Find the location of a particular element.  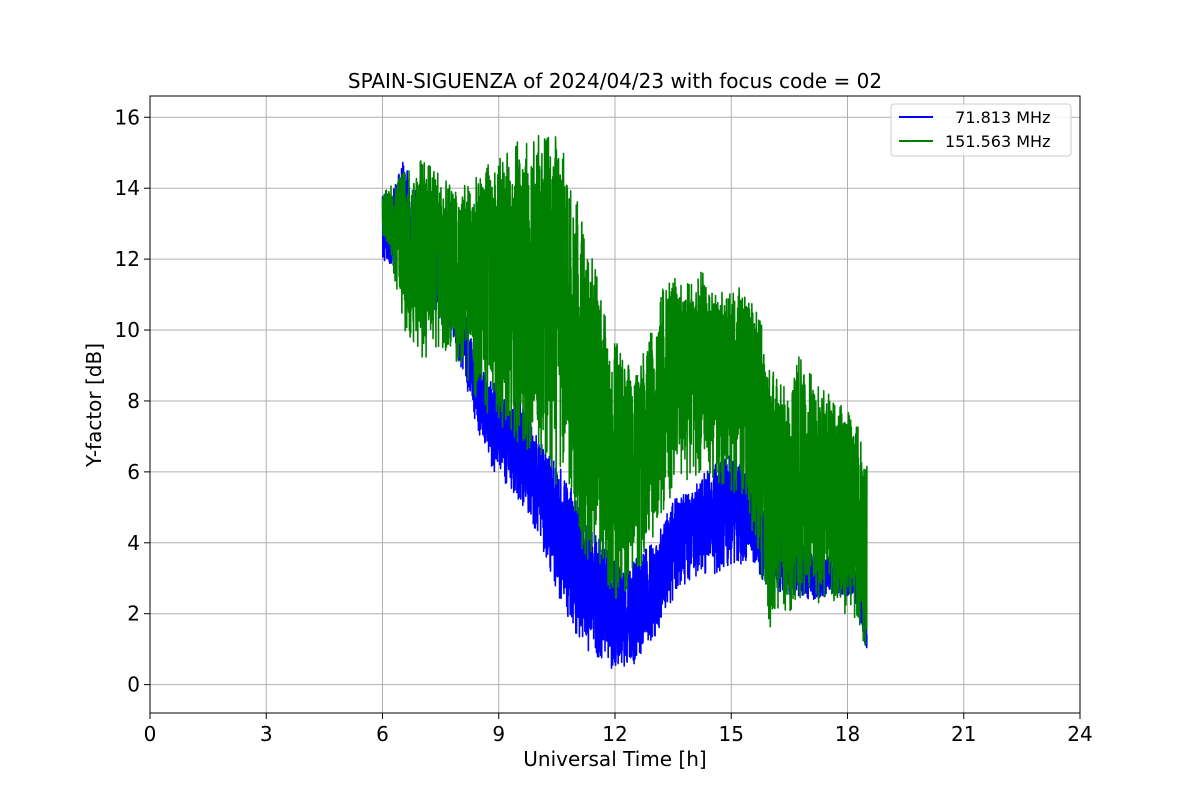

legend: 71.813 MHz 151.563 MHz is located at coordinates (981, 130).